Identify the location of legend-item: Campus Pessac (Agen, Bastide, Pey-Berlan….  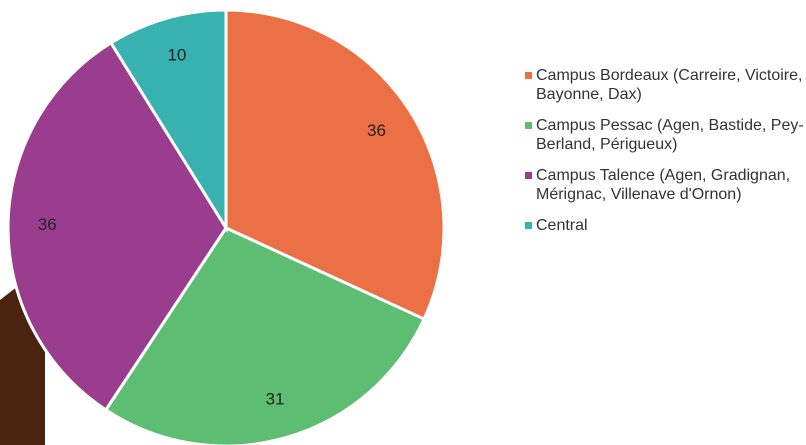
(664, 135).